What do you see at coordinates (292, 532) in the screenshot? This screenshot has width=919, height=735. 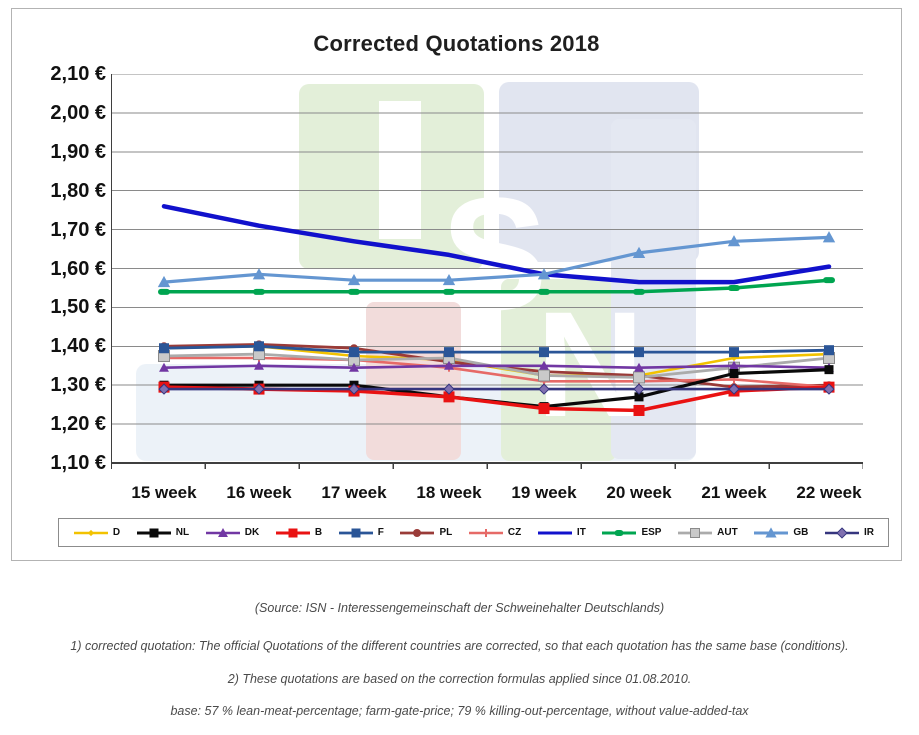 I see `legend-marker-B` at bounding box center [292, 532].